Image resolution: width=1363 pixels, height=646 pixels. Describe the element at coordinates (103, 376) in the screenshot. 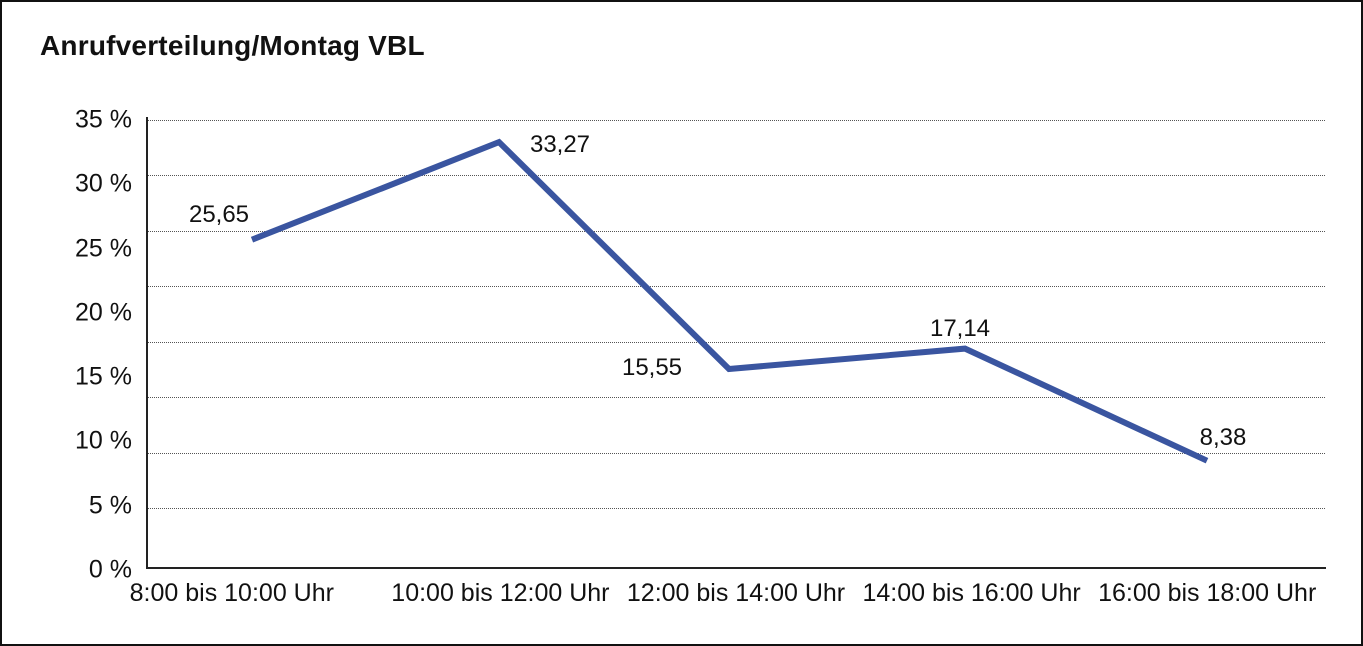

I see `y-tick-label: 15 %` at that location.